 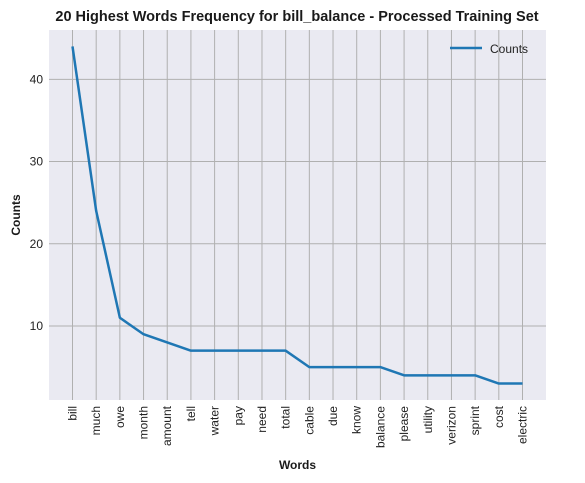 What do you see at coordinates (428, 419) in the screenshot?
I see `x-tick-label: utility` at bounding box center [428, 419].